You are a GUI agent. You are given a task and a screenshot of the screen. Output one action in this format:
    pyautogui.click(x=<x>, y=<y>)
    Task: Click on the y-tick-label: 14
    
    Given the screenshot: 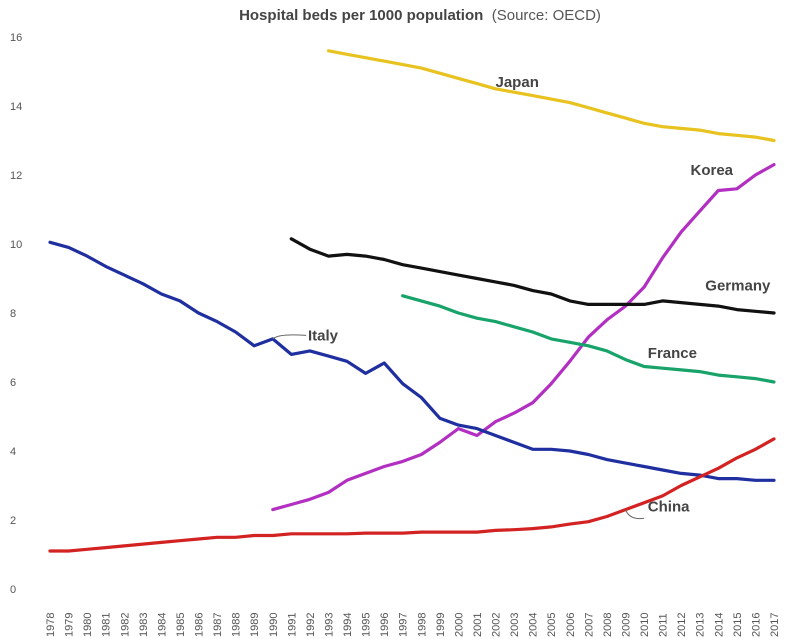 What is the action you would take?
    pyautogui.click(x=16, y=107)
    